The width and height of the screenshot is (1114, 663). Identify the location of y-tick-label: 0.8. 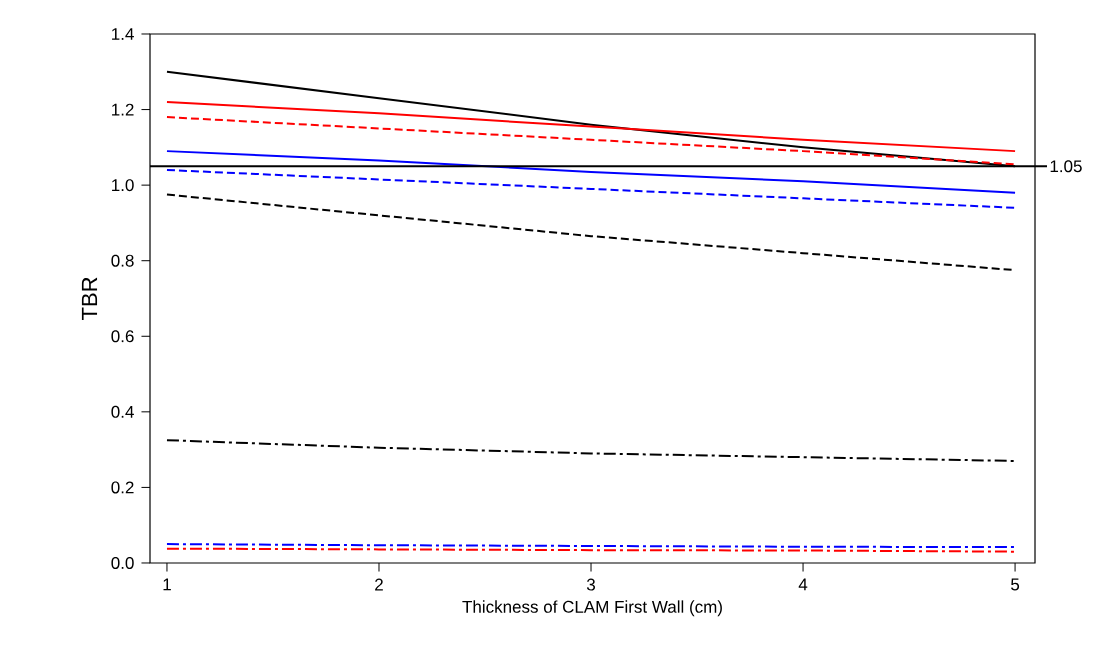
(122, 260).